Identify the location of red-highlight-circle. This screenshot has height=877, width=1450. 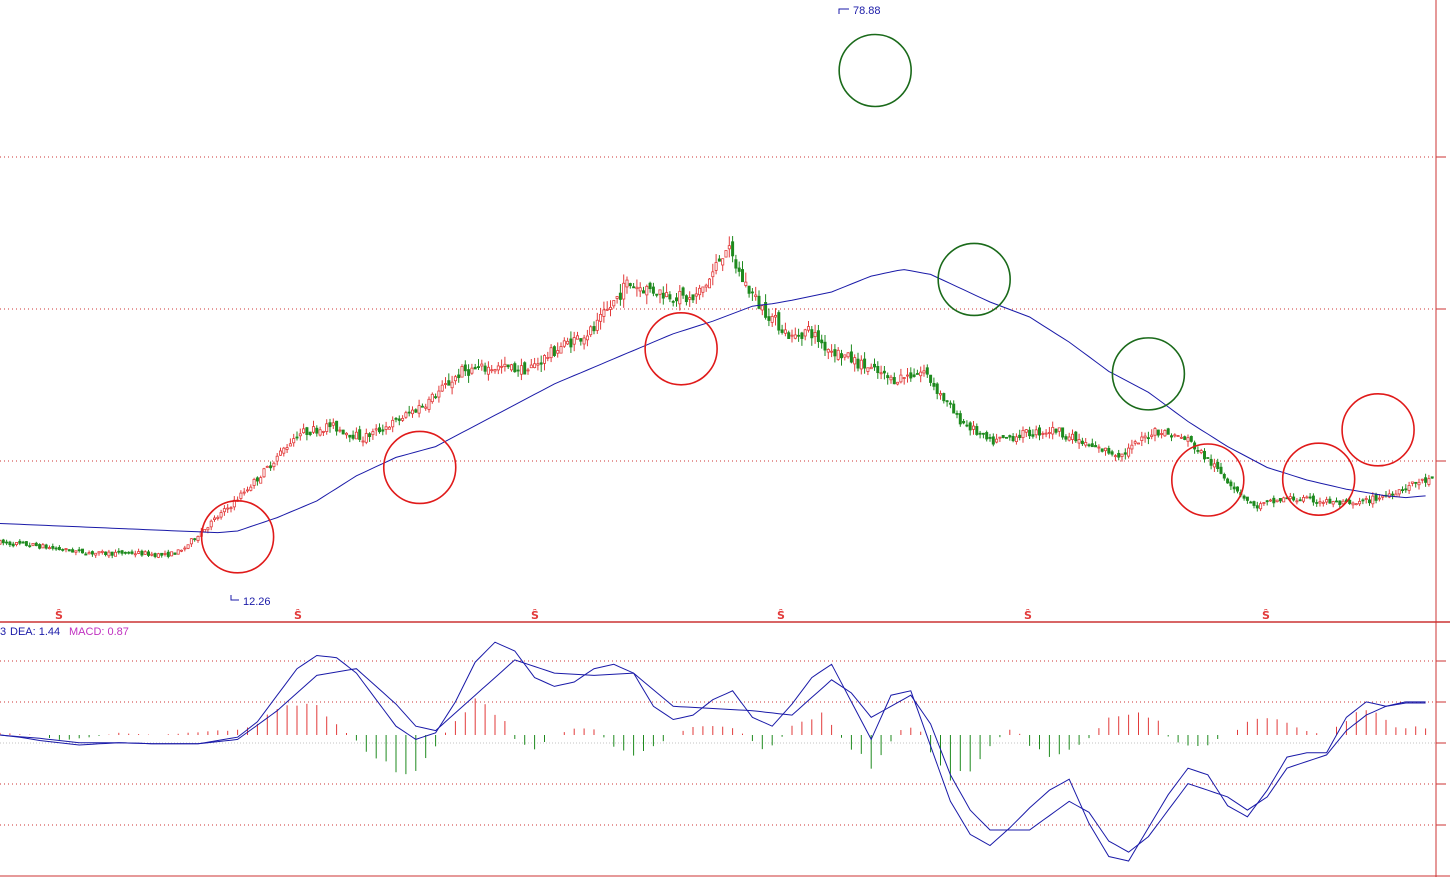
(1318, 479).